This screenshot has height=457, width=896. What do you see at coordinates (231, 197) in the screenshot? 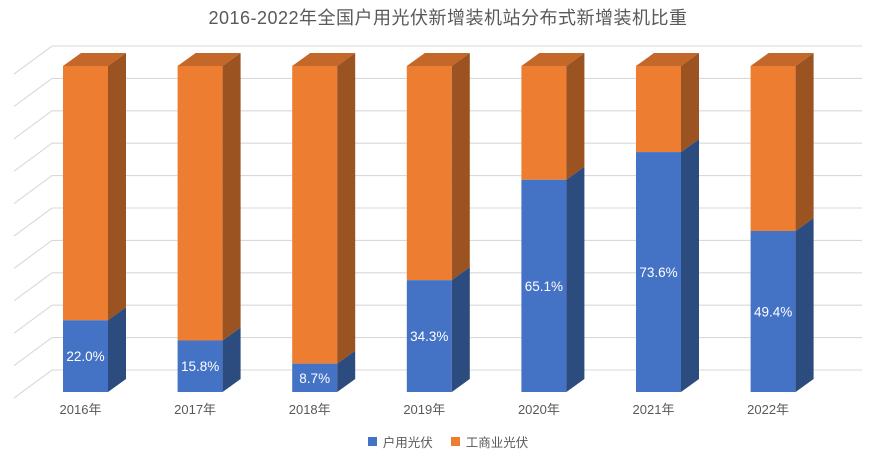
I see `bar-segment-commercial-side-2017年` at bounding box center [231, 197].